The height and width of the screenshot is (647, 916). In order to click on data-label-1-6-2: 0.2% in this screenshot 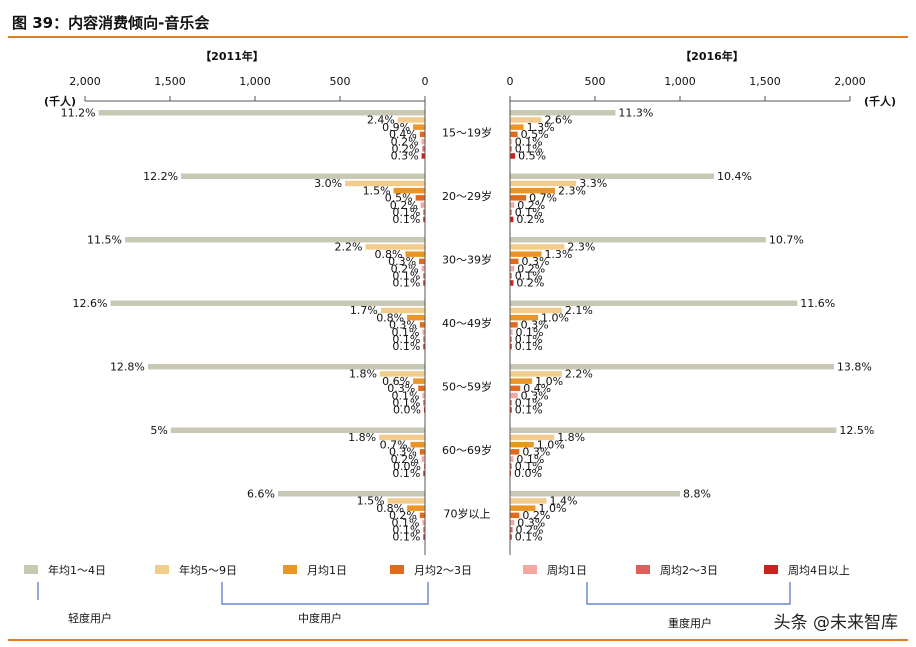, I will do `click(530, 283)`.